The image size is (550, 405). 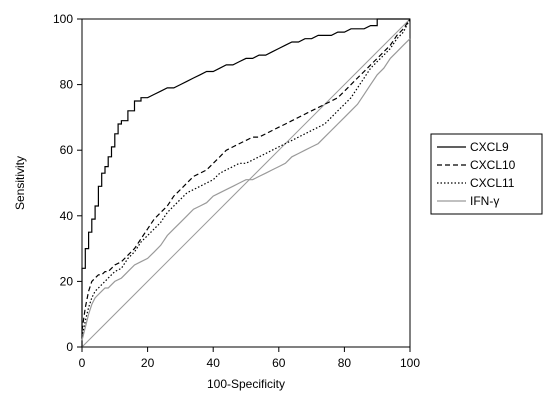 I want to click on y-tick-label: 40, so click(x=67, y=216).